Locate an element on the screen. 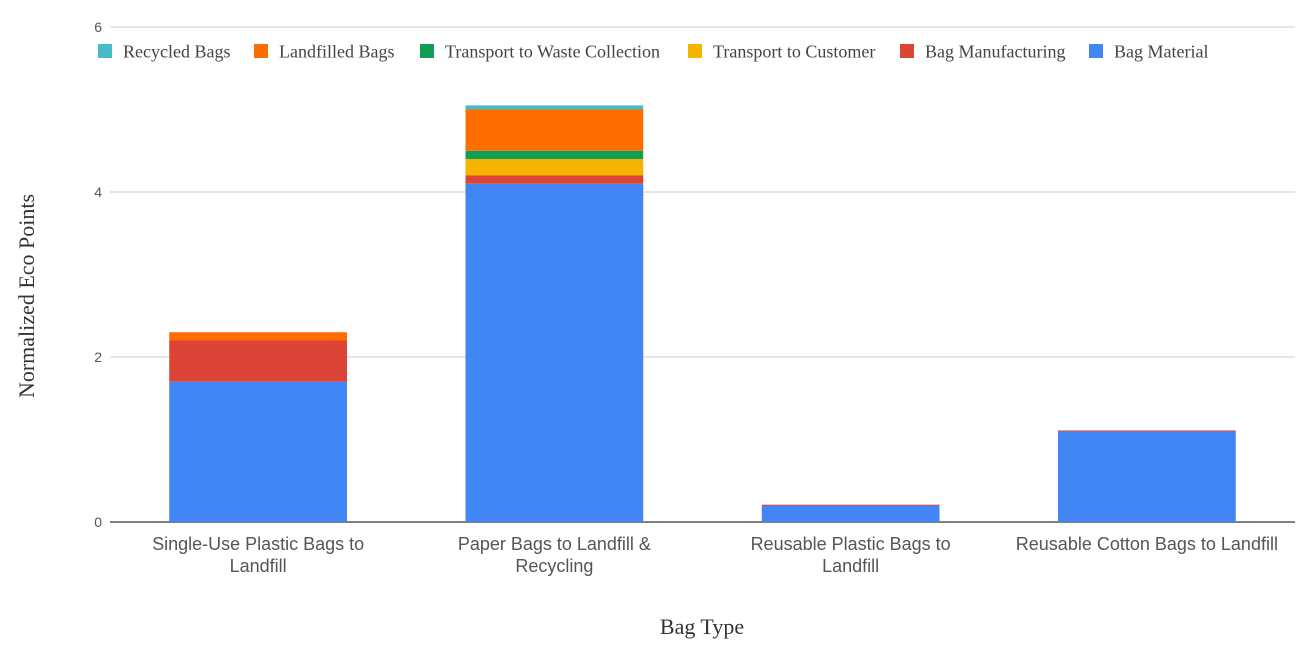  legend-label: Bag Material is located at coordinates (1161, 52).